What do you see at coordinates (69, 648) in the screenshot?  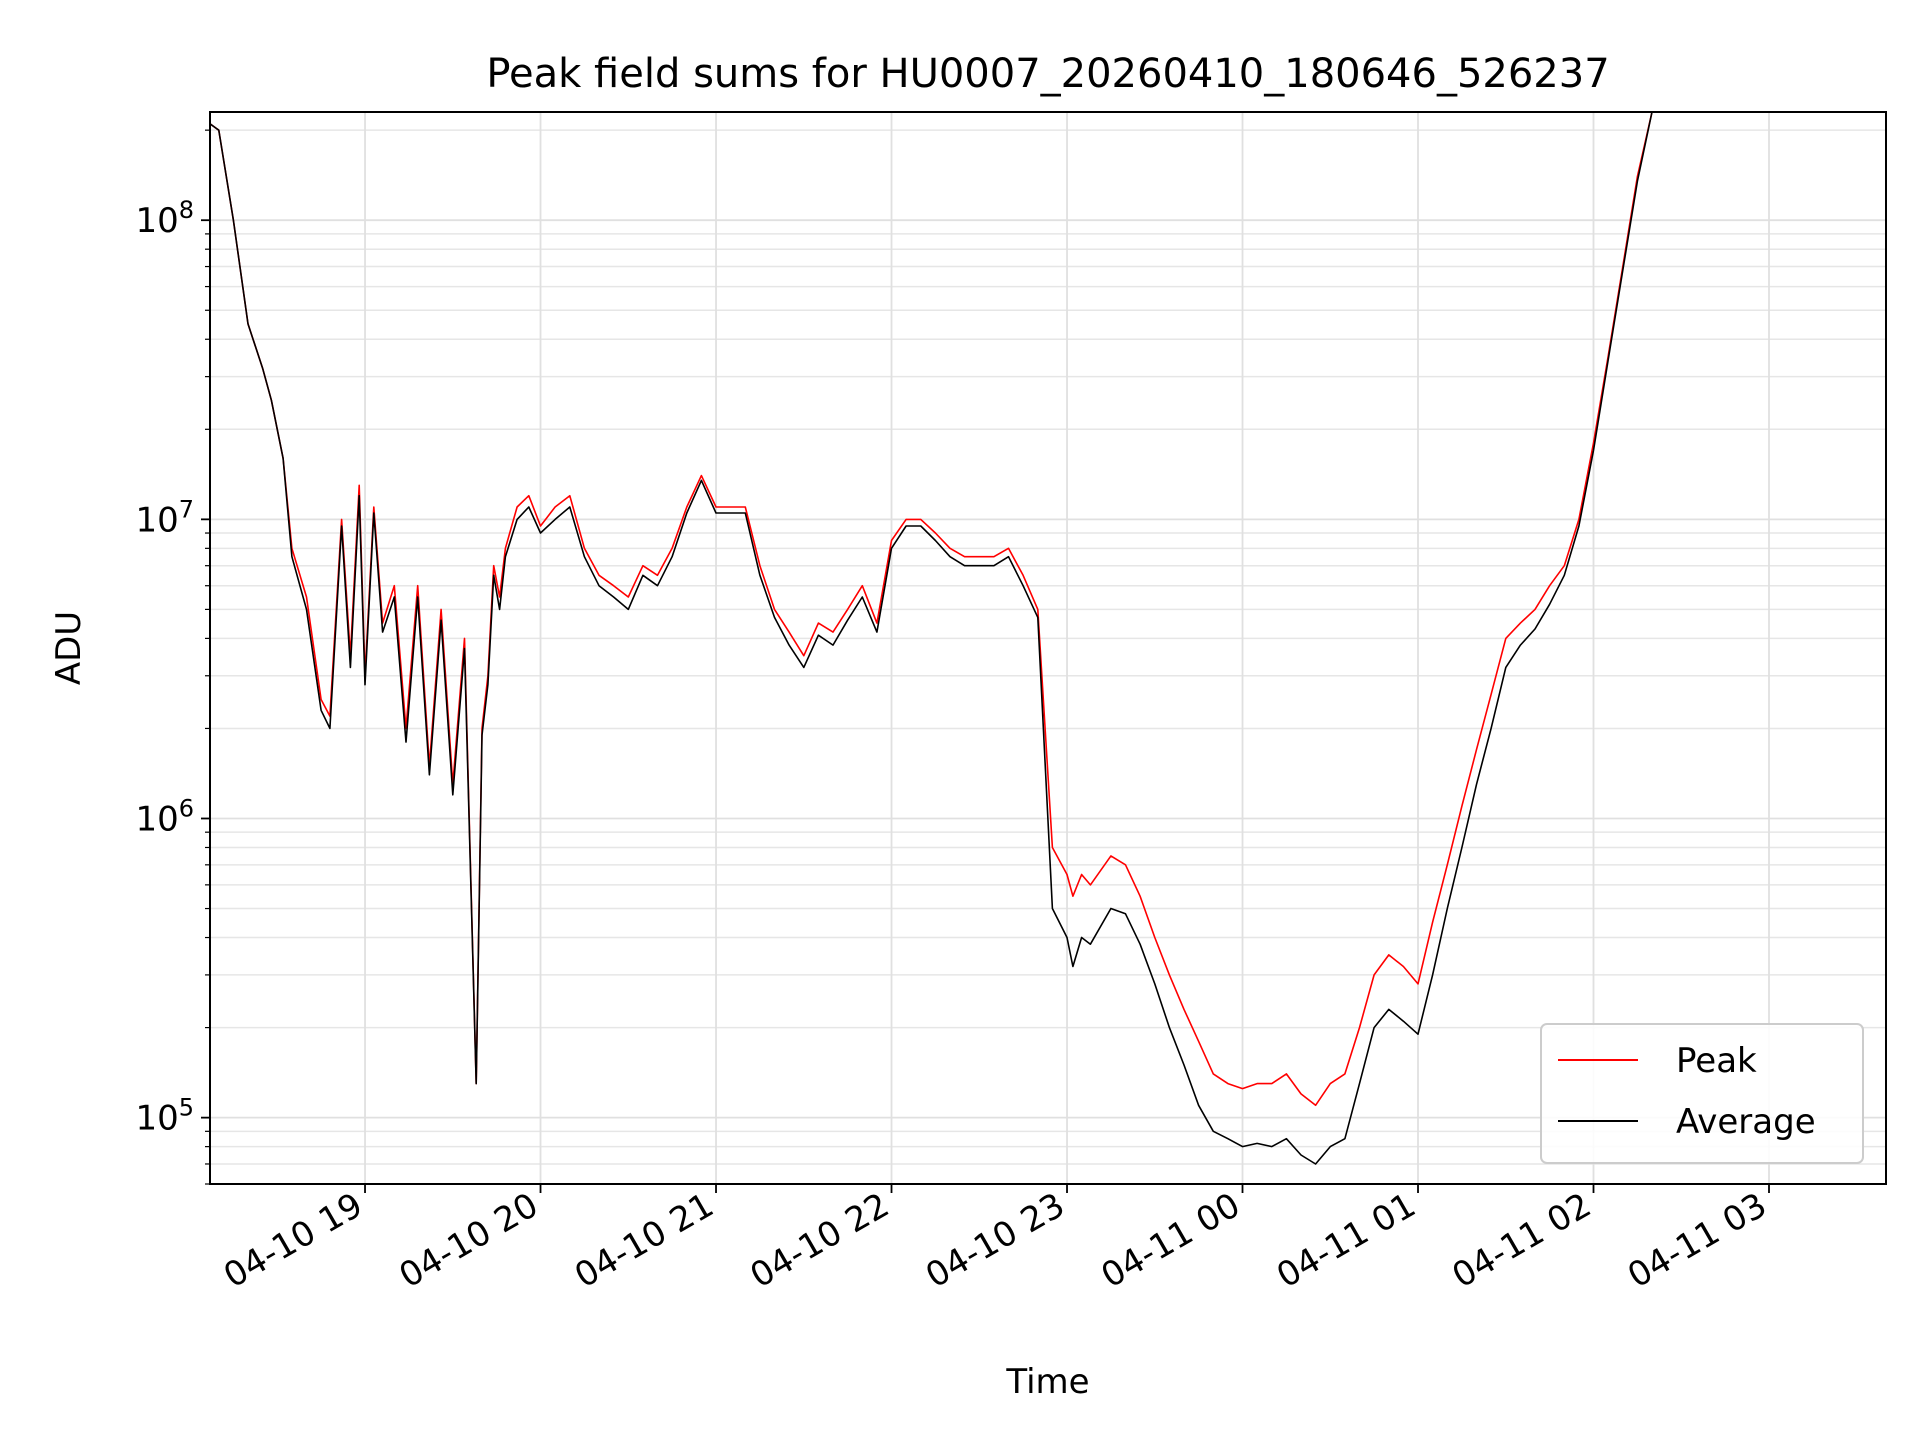 I see `y-axis-label: ADU` at bounding box center [69, 648].